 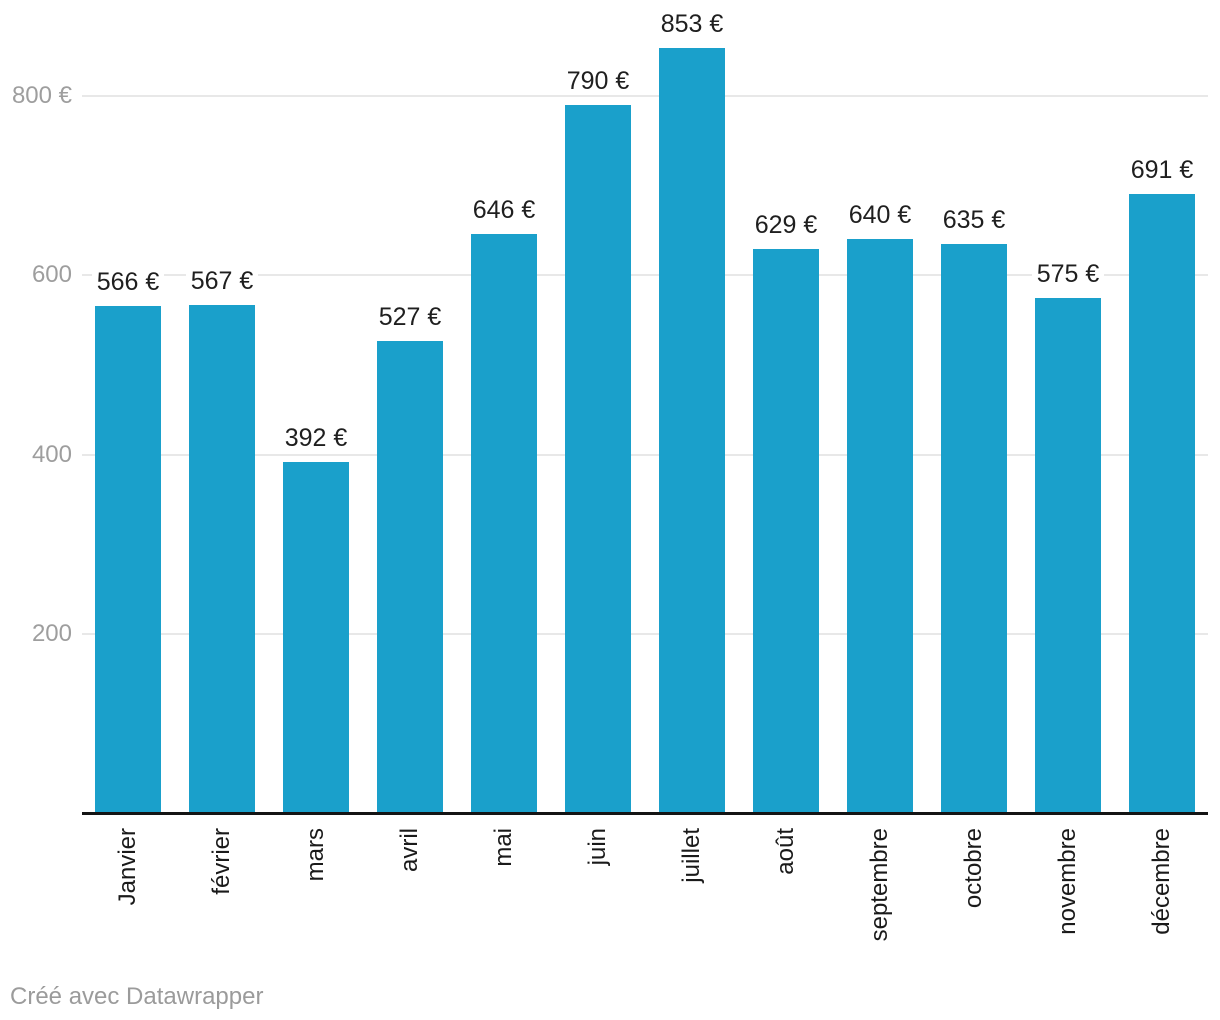 I want to click on bar-value-label: 853 €, so click(x=692, y=24).